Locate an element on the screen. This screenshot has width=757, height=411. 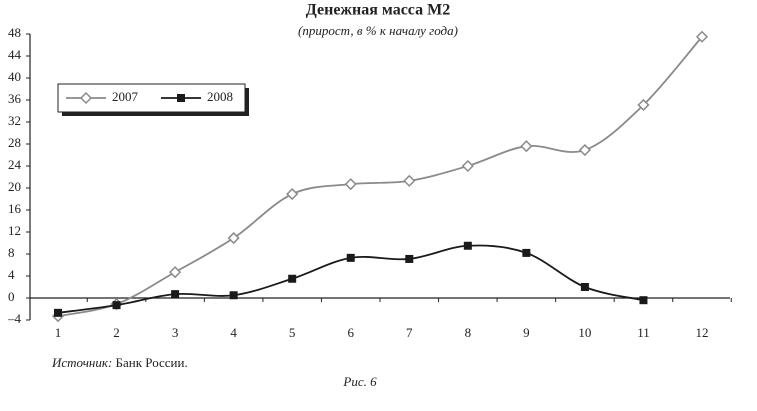
source: Источник: Банк России. is located at coordinates (119, 362).